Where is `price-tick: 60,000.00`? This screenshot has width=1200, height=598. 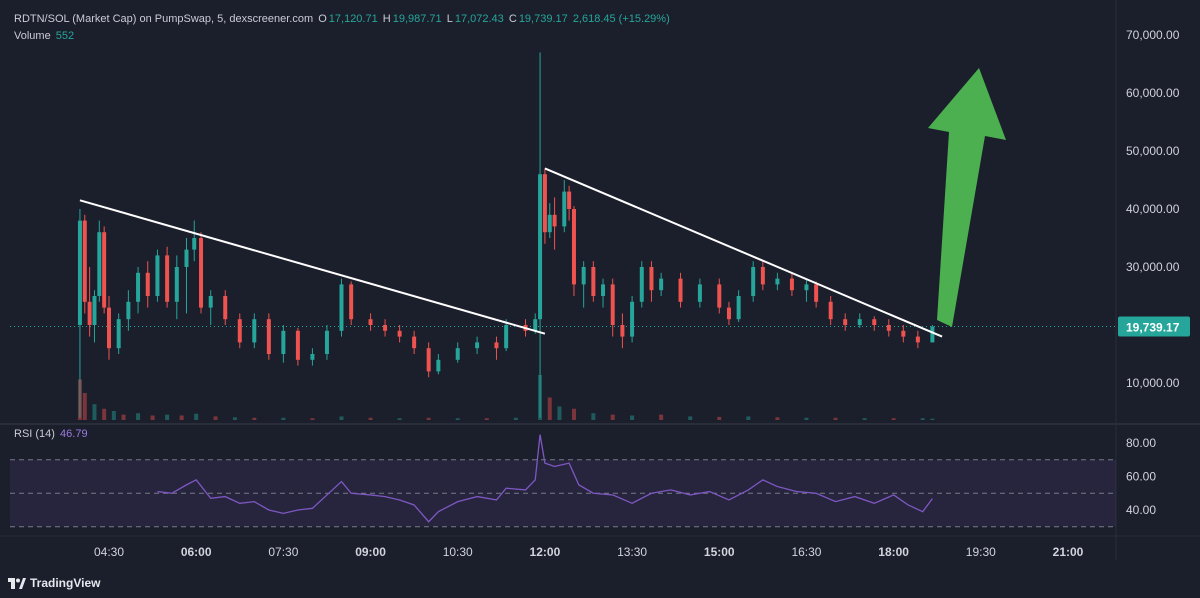 price-tick: 60,000.00 is located at coordinates (1153, 93).